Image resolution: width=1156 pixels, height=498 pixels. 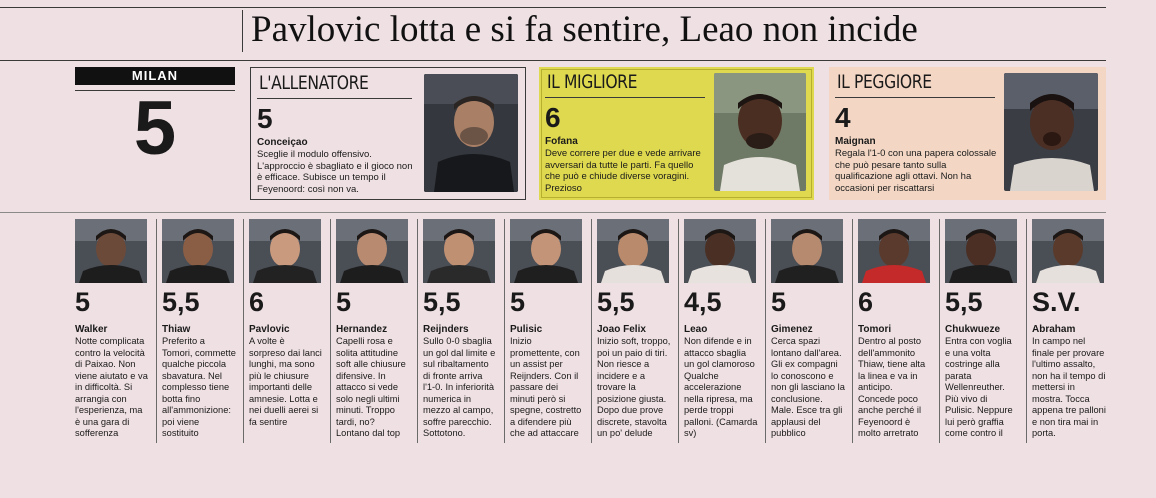 I want to click on player-name: Walker, so click(x=91, y=329).